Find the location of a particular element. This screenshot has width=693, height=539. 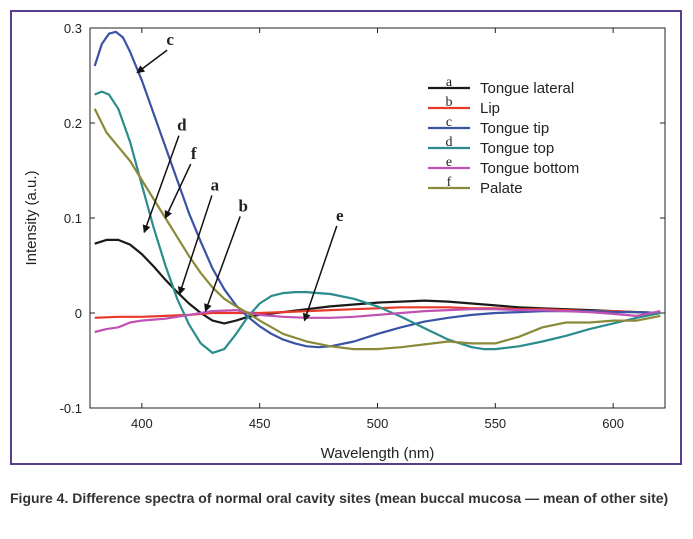

annotation-label-d: d is located at coordinates (182, 125).